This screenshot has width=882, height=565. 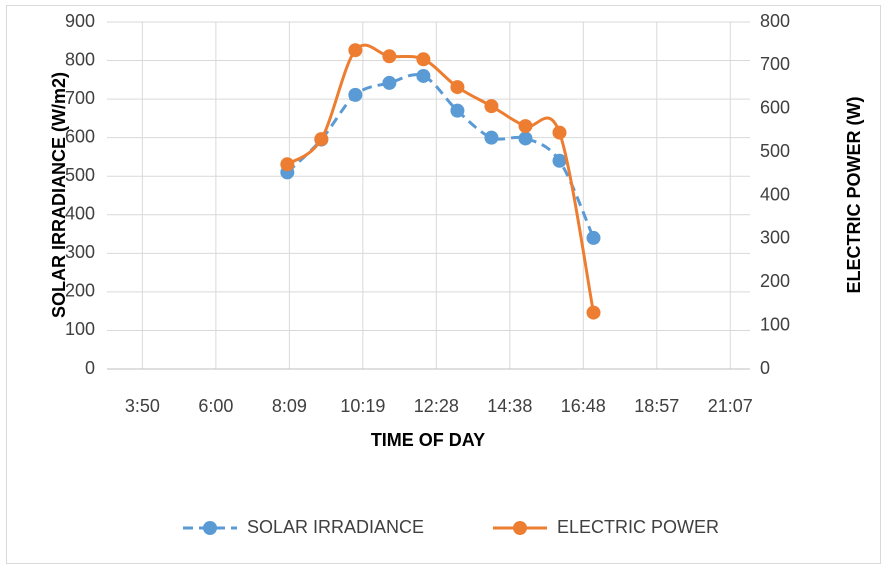 I want to click on y2-tick-label: 600, so click(x=775, y=108).